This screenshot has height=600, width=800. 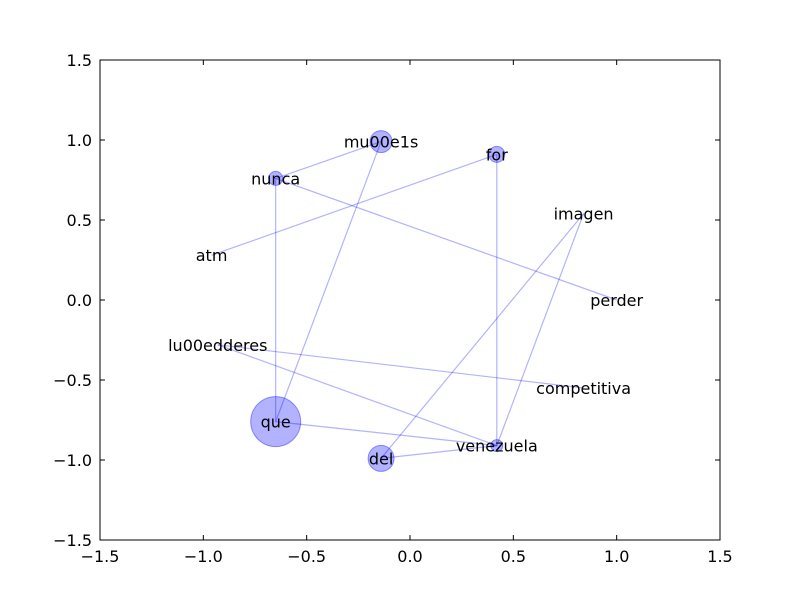 I want to click on node-label-mu00e1s: mu00e1s, so click(x=381, y=142).